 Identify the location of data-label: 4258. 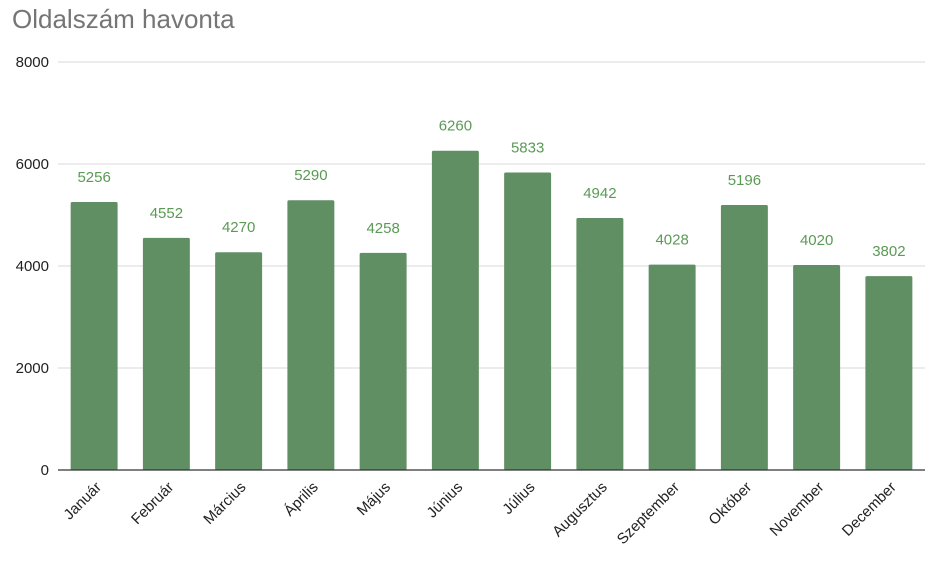
(382, 228).